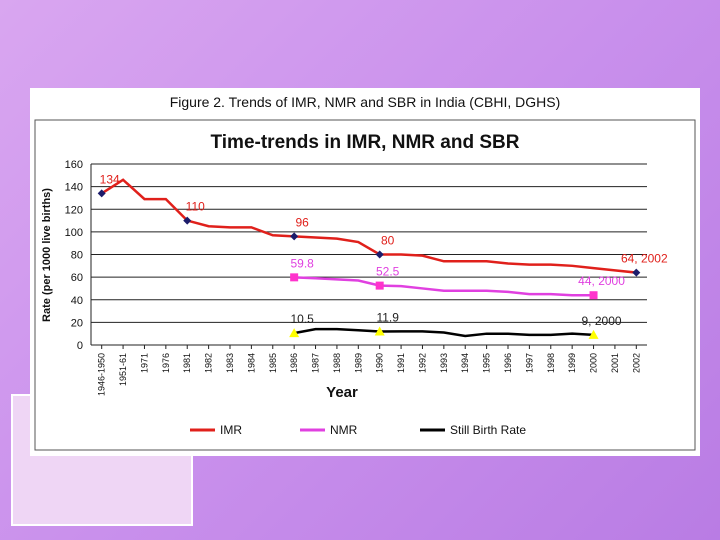 This screenshot has height=540, width=720. I want to click on x-tick-label: 1951-61, so click(123, 369).